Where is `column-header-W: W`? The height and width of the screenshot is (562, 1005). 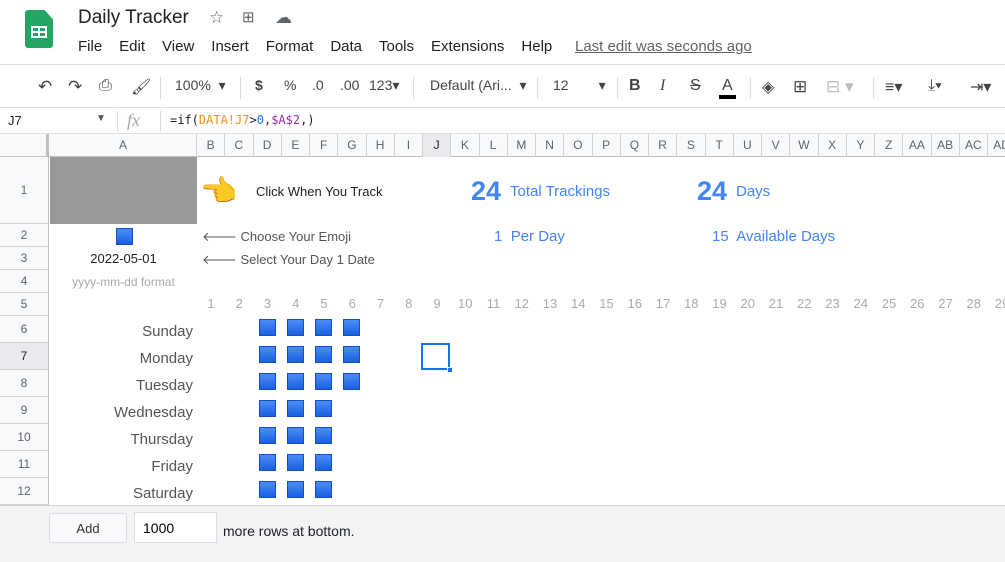 column-header-W: W is located at coordinates (804, 145).